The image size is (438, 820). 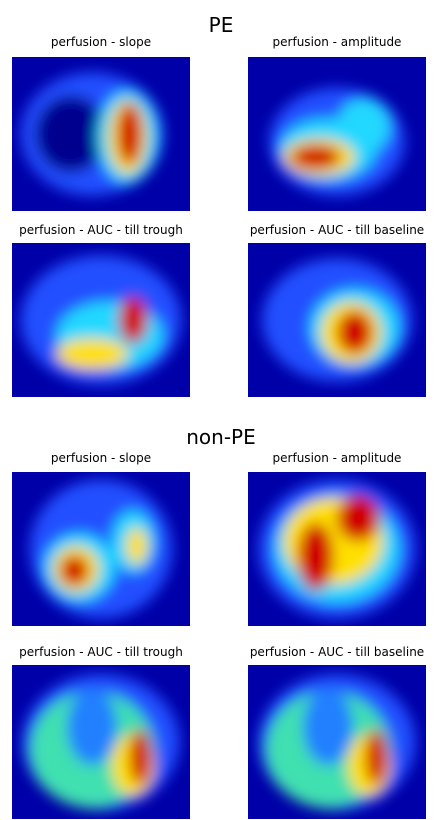 I want to click on section-title: non-PE, so click(x=221, y=437).